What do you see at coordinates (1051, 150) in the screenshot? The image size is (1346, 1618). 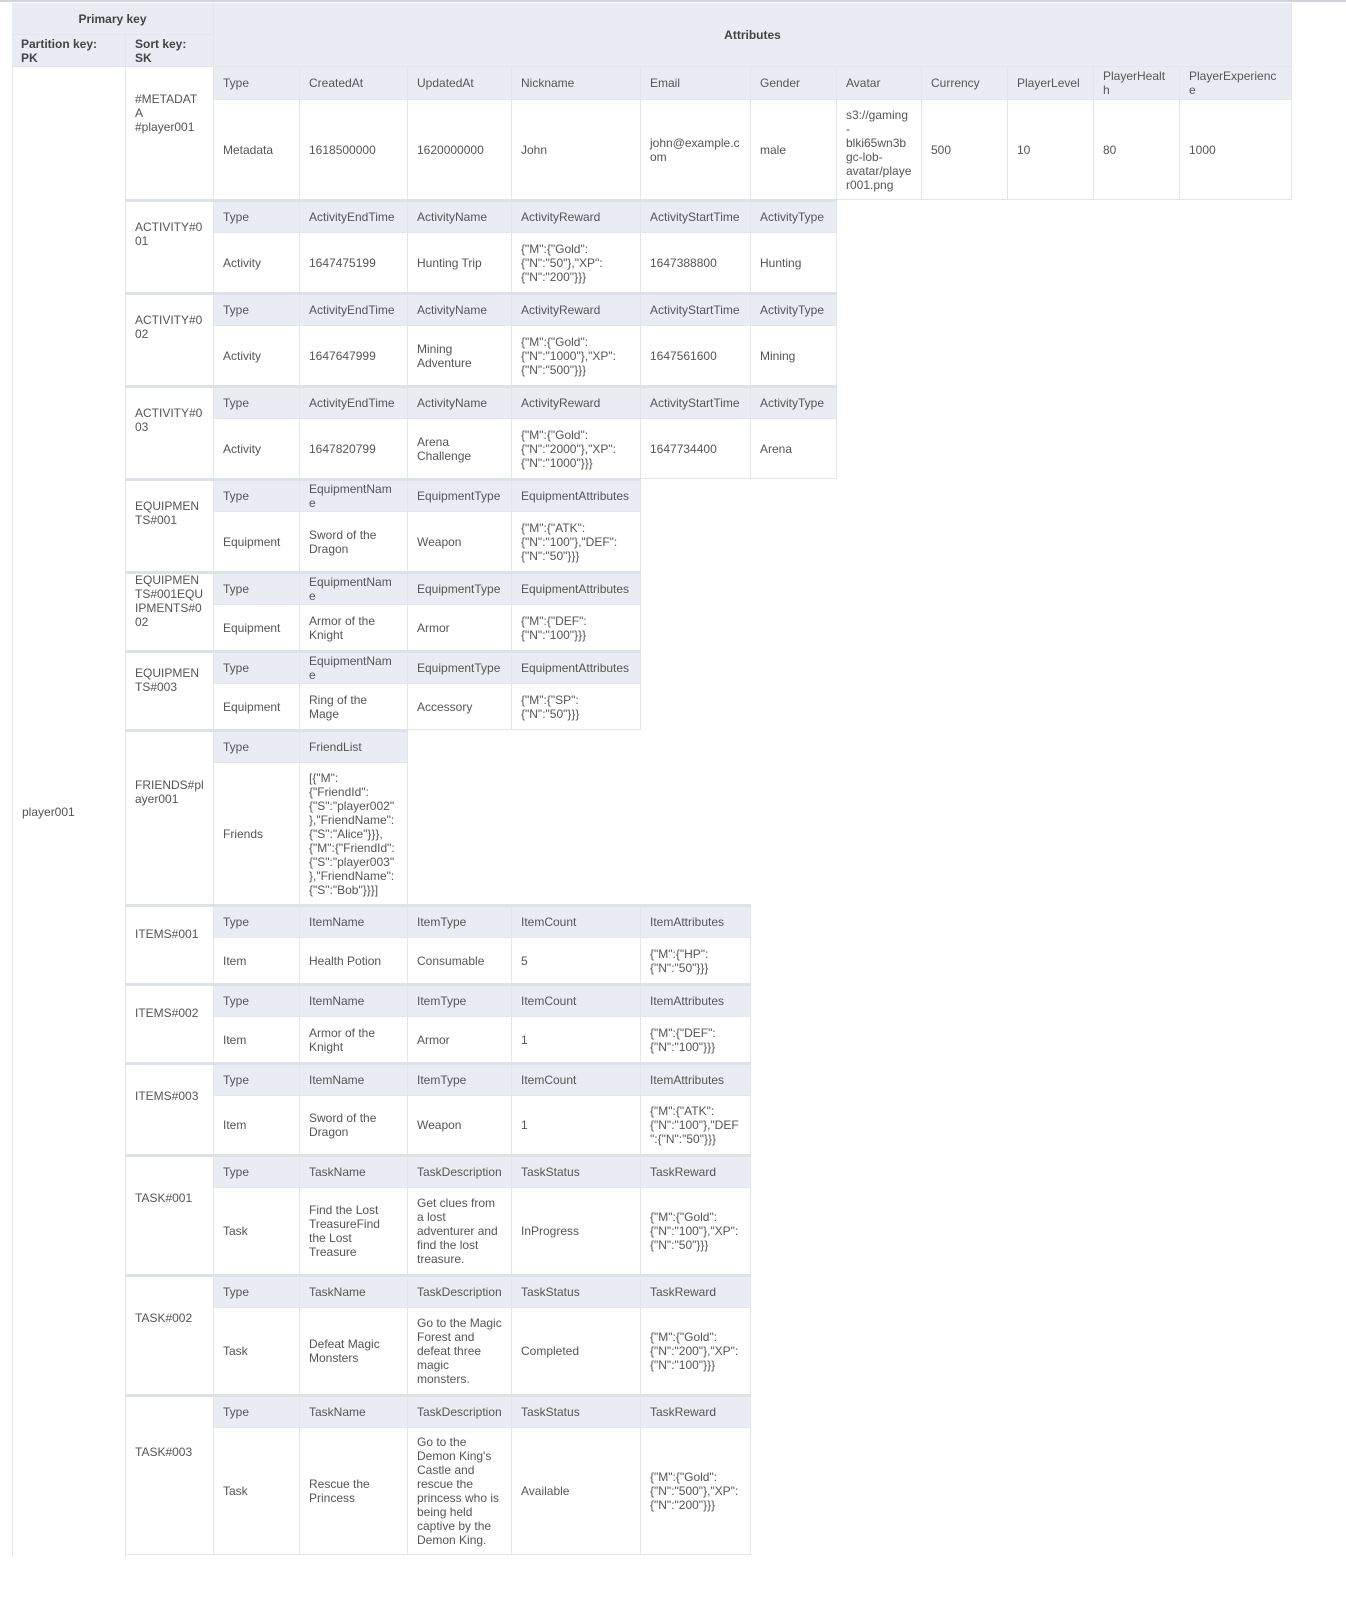 I see `attribute-value: 10` at bounding box center [1051, 150].